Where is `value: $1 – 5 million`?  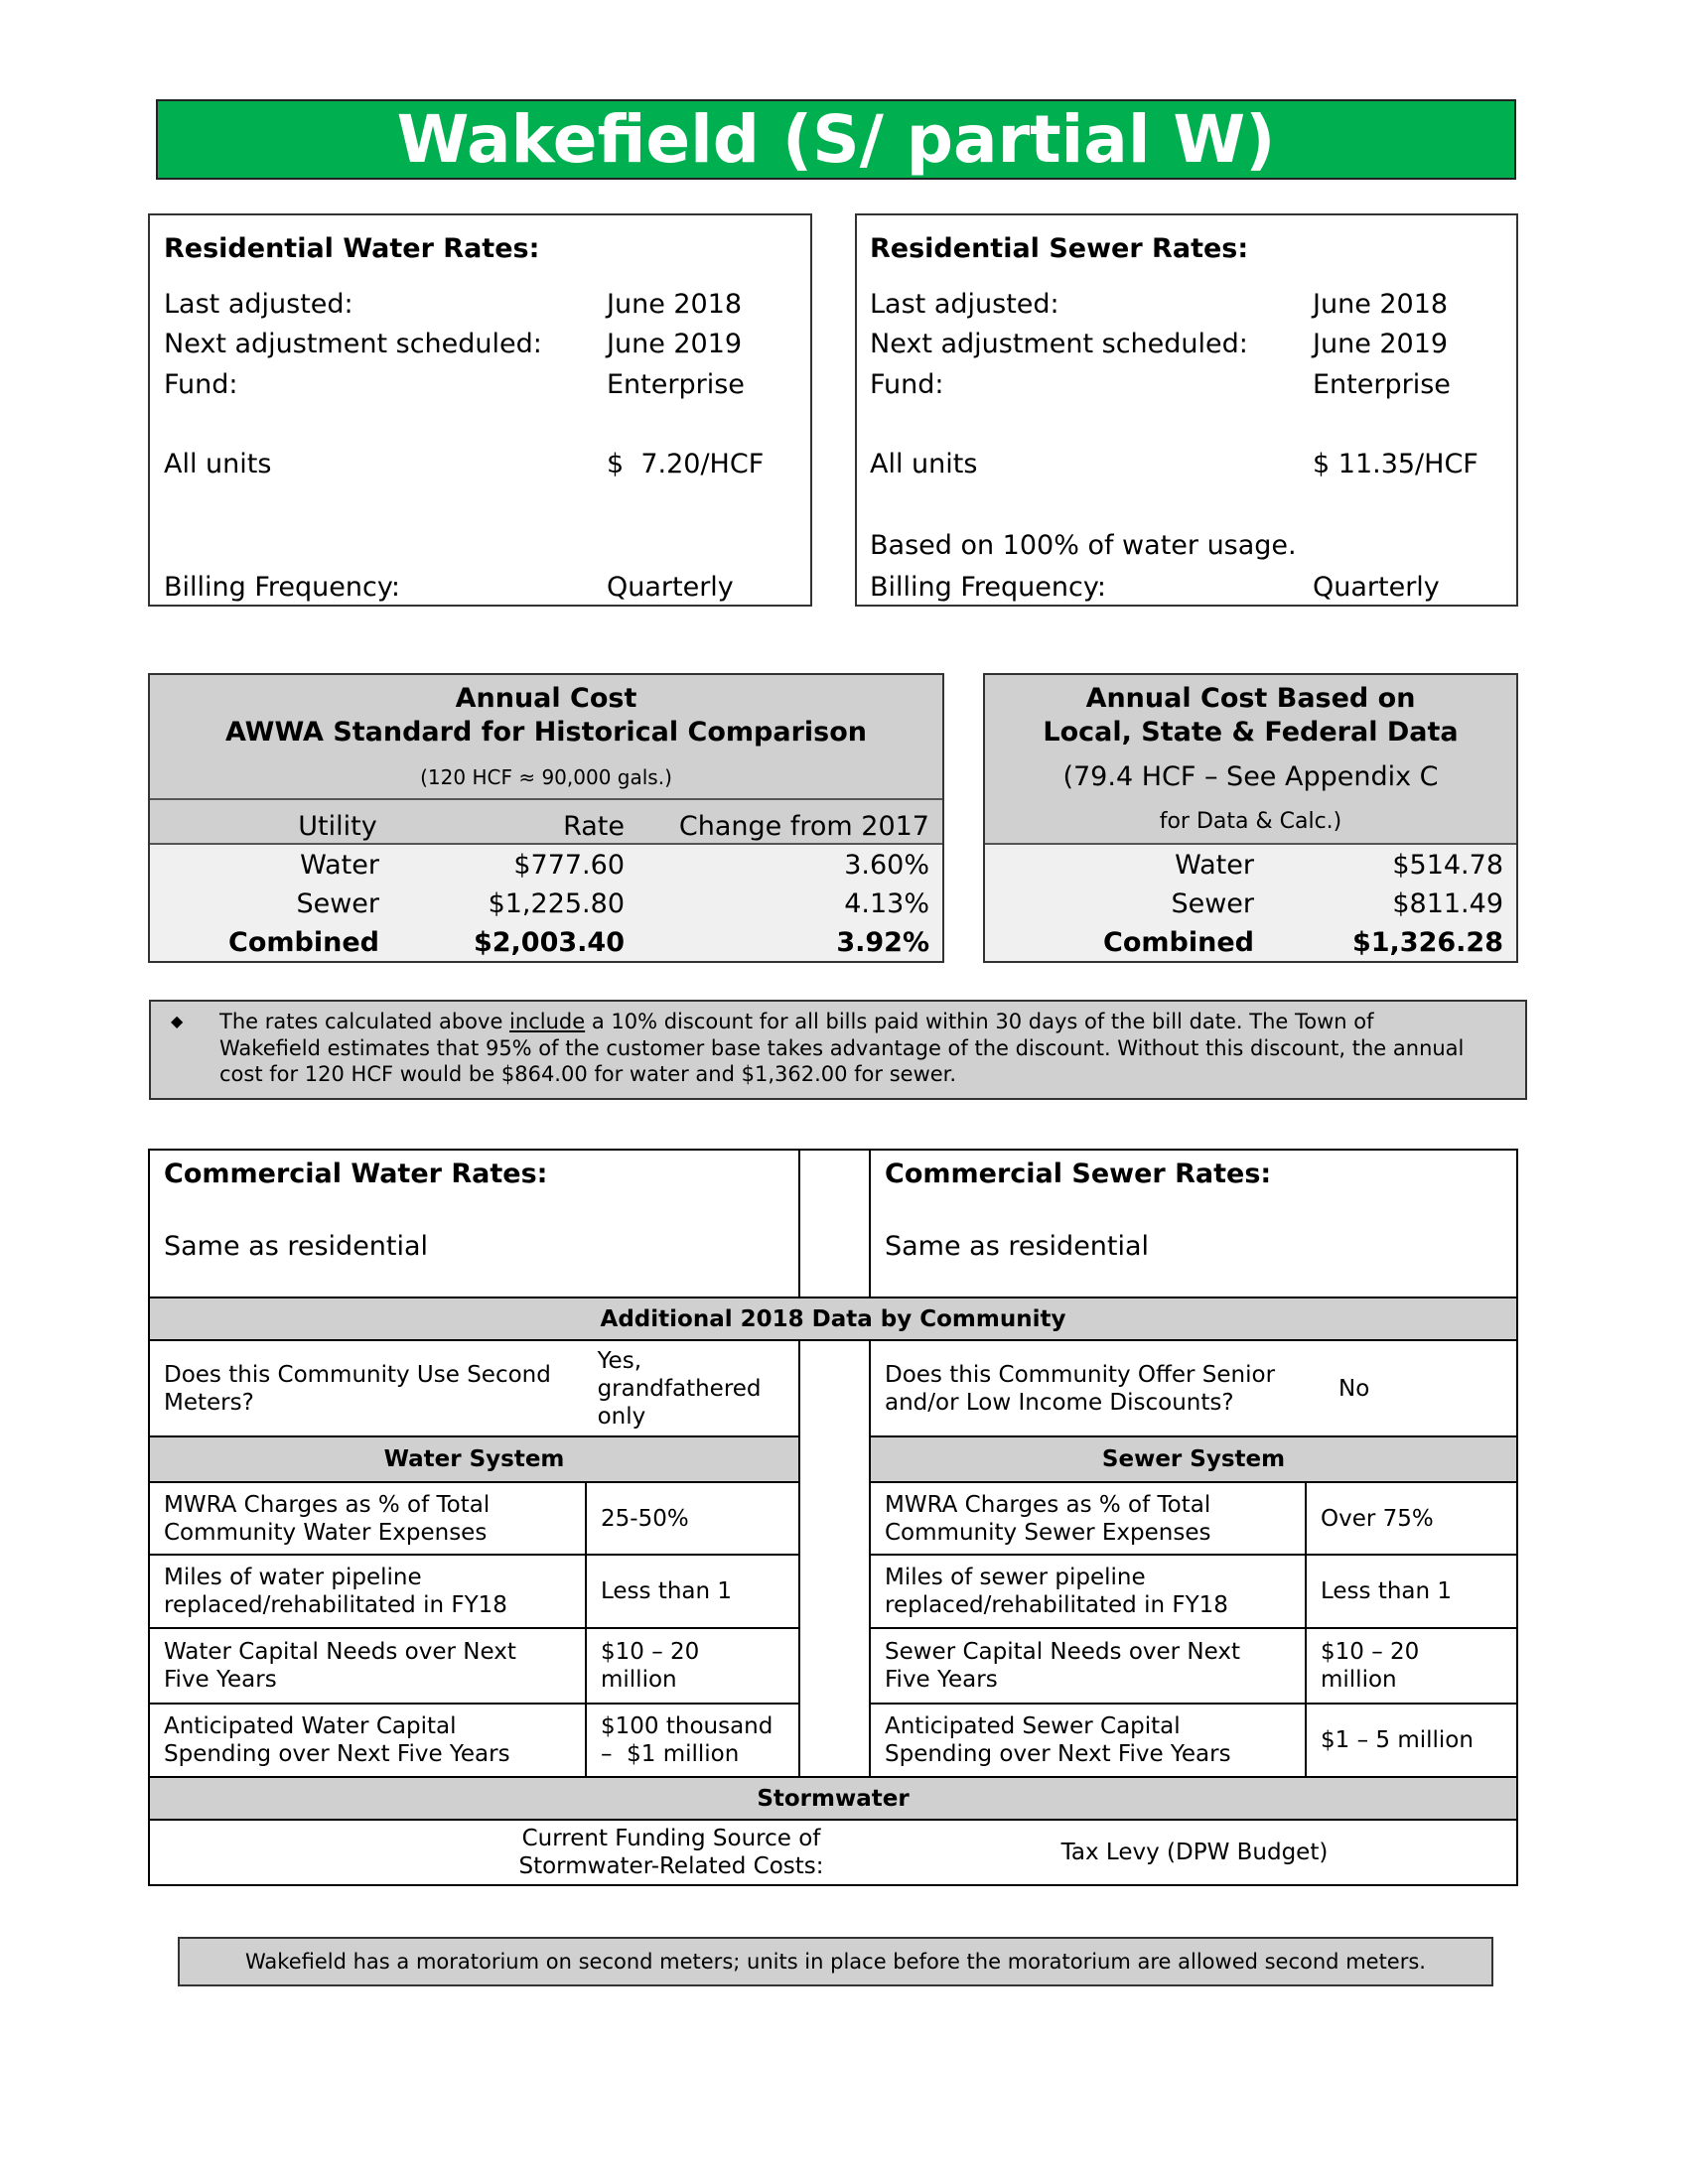
value: $1 – 5 million is located at coordinates (1397, 1740).